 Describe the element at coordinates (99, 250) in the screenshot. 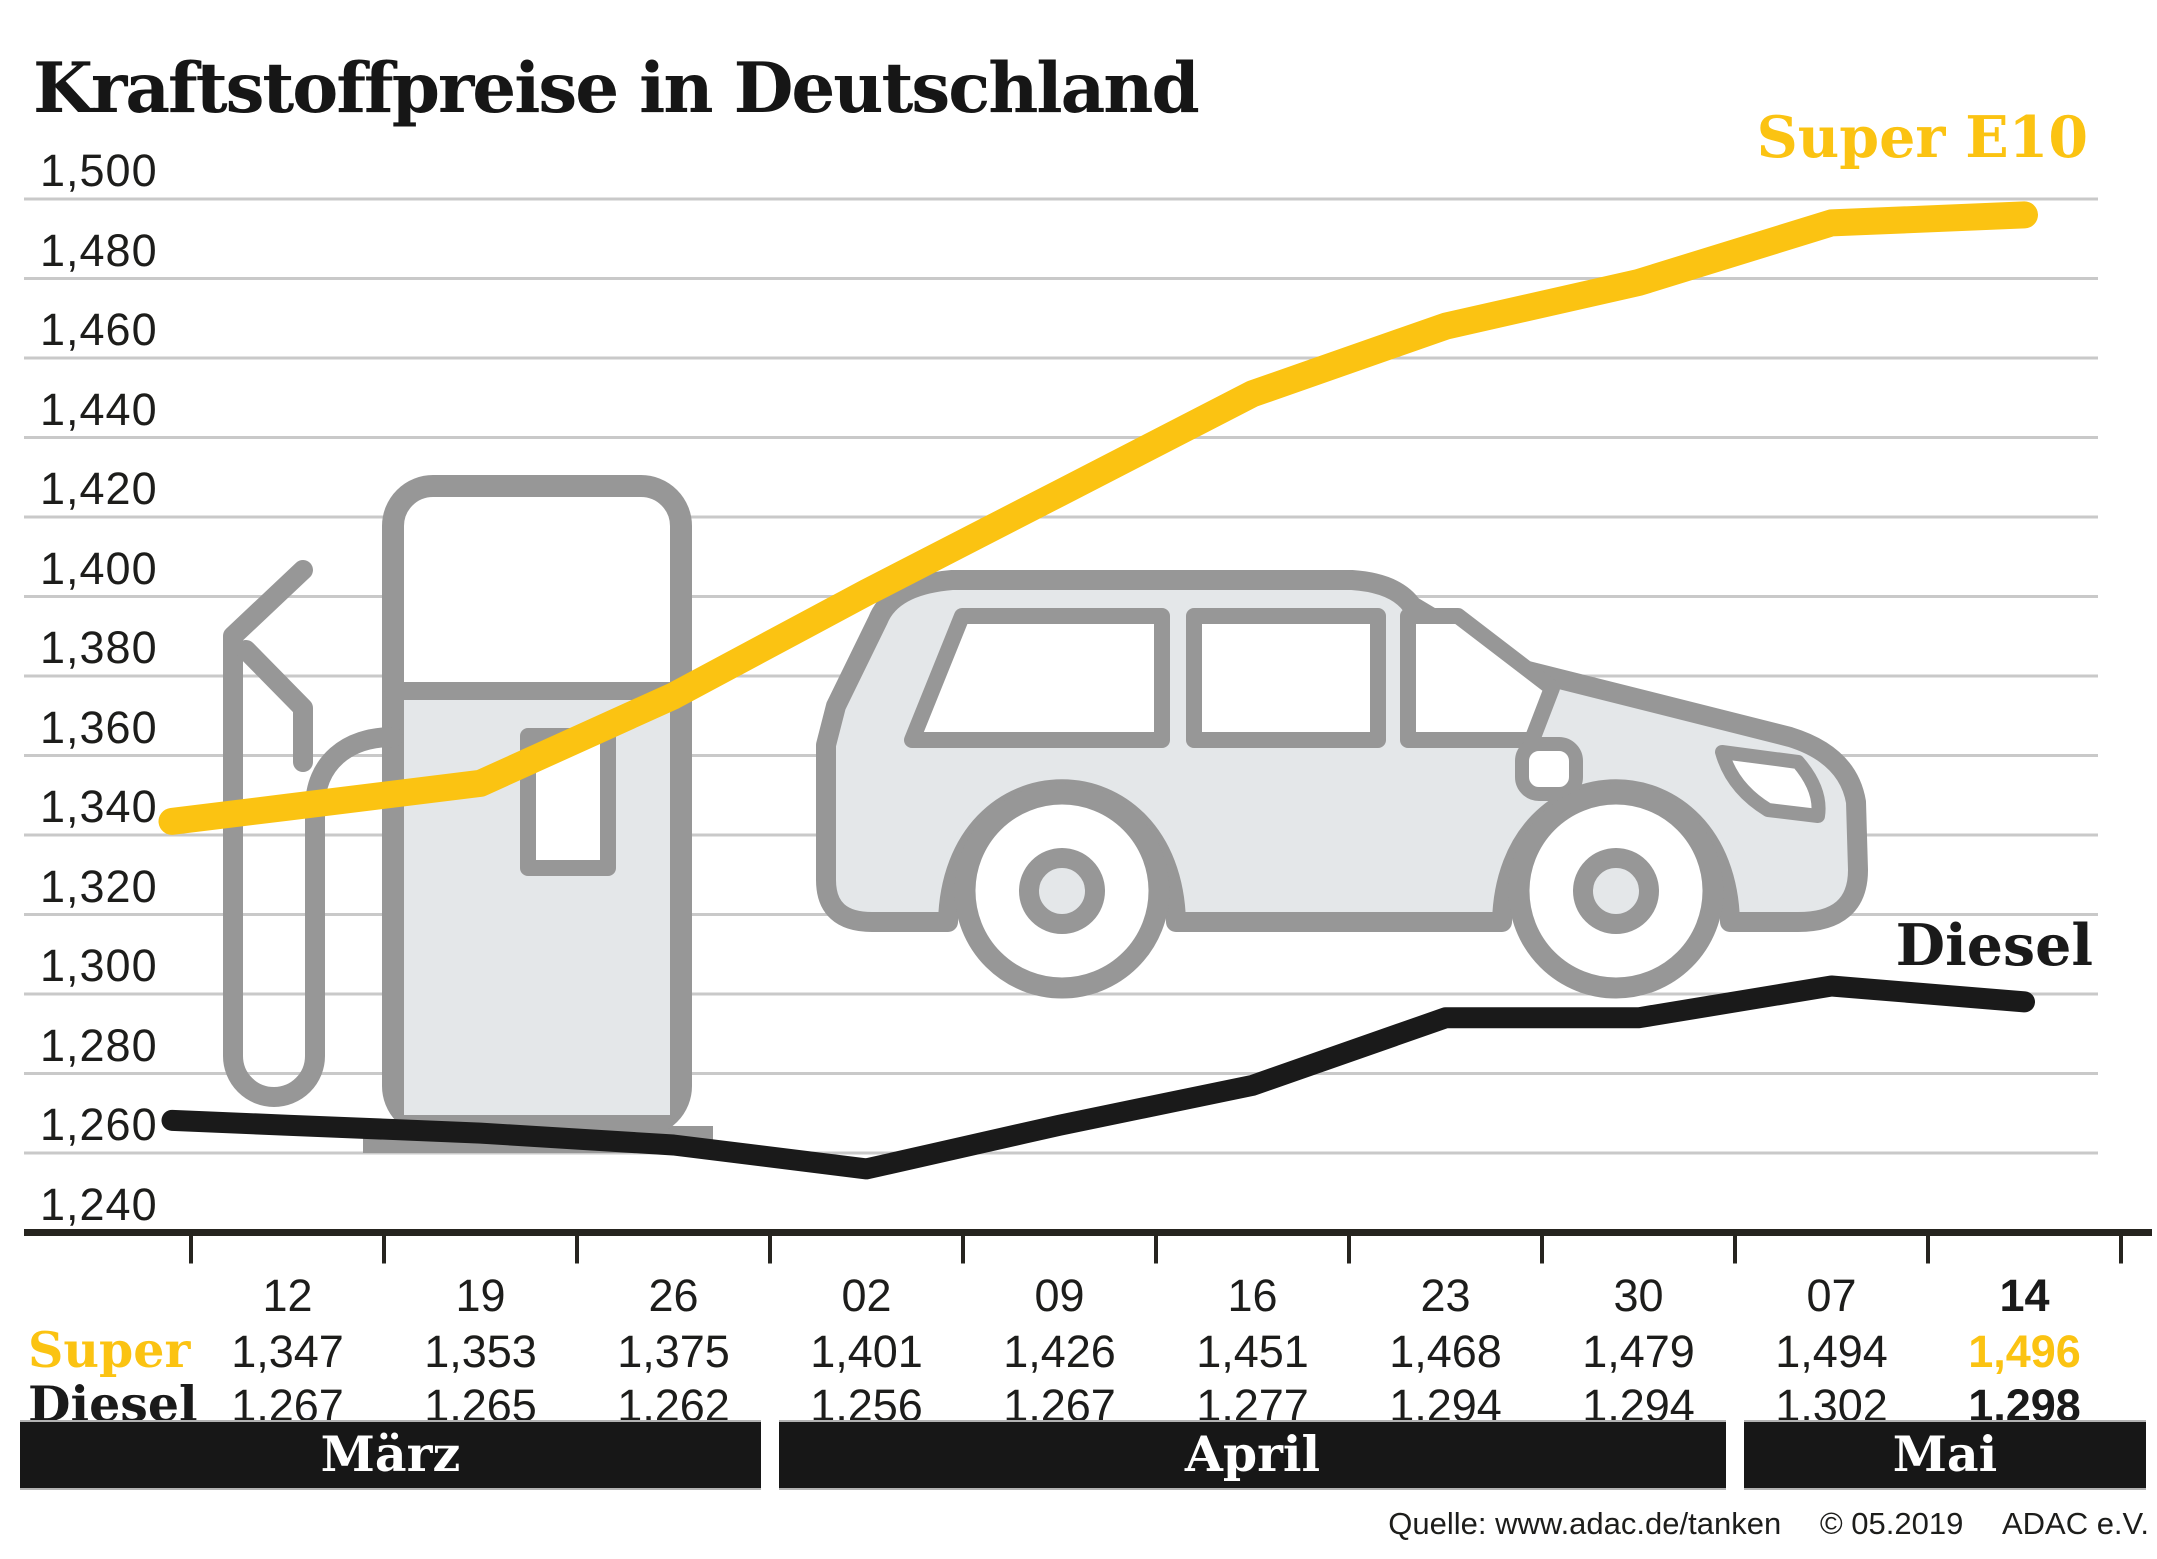

I see `y-axis-label: 1,480` at that location.